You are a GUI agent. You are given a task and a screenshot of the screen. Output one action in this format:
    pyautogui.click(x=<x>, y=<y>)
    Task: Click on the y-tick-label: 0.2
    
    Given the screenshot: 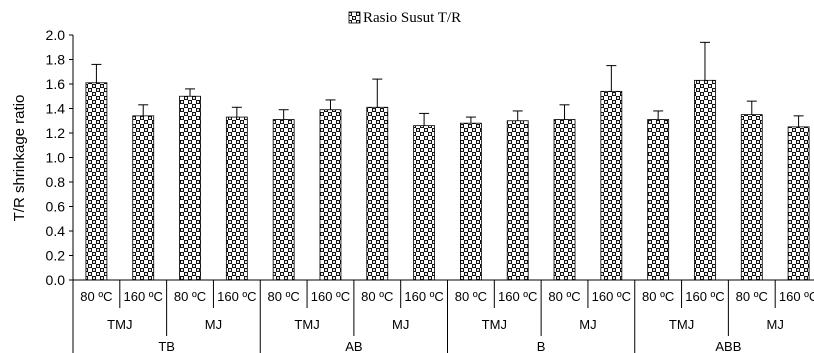 What is the action you would take?
    pyautogui.click(x=56, y=256)
    